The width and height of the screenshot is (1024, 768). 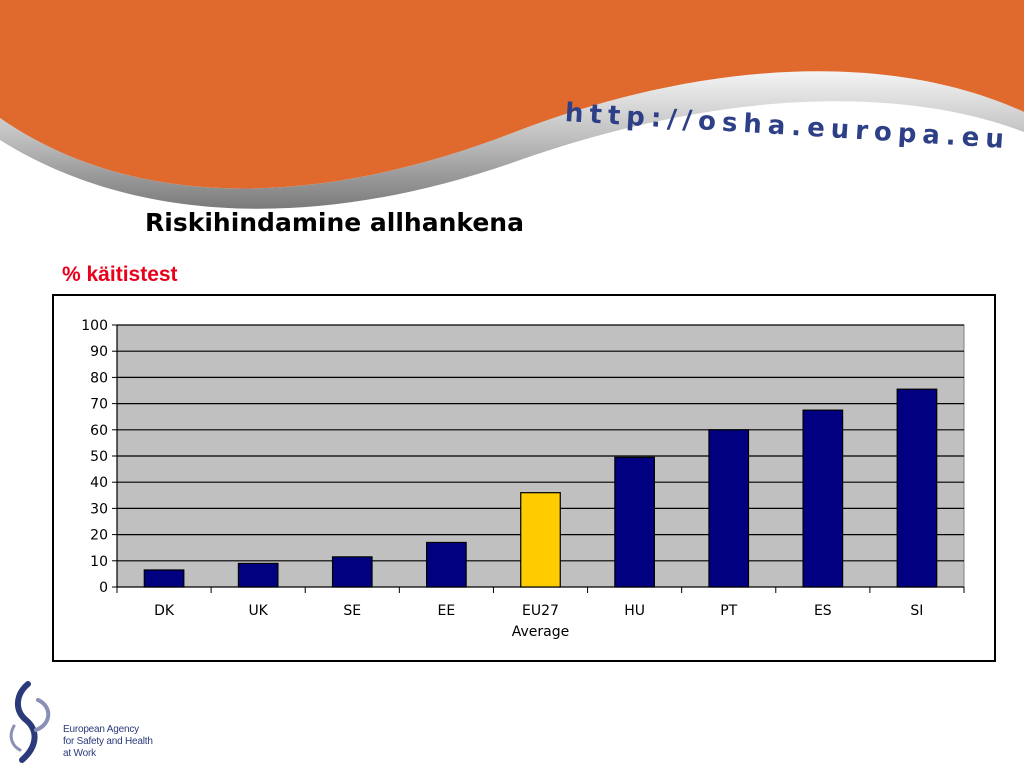 What do you see at coordinates (94, 326) in the screenshot?
I see `y-tick-label: 100` at bounding box center [94, 326].